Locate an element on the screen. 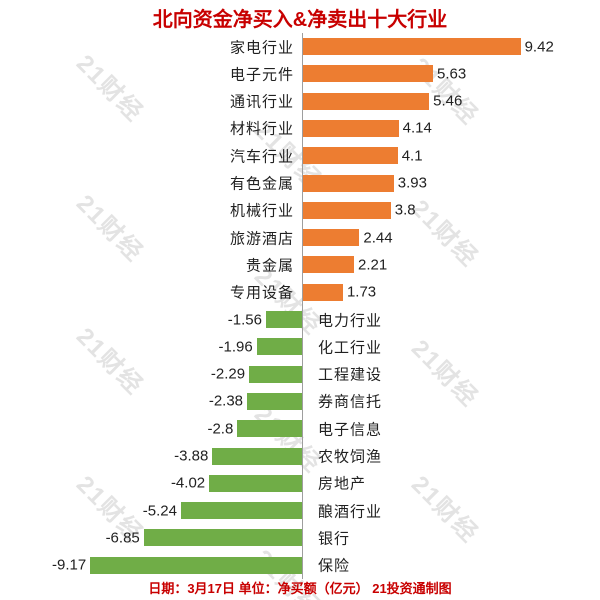 Image resolution: width=600 pixels, height=600 pixels. category-label: 酿酒行业 is located at coordinates (350, 512).